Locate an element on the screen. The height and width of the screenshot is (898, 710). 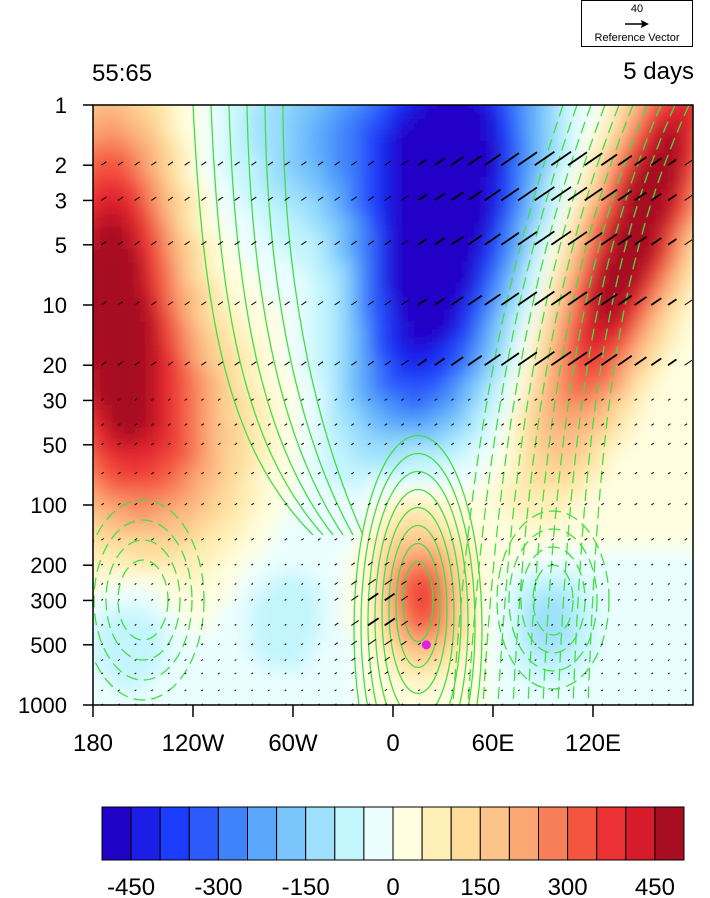
contour-line is located at coordinates (418, 601).